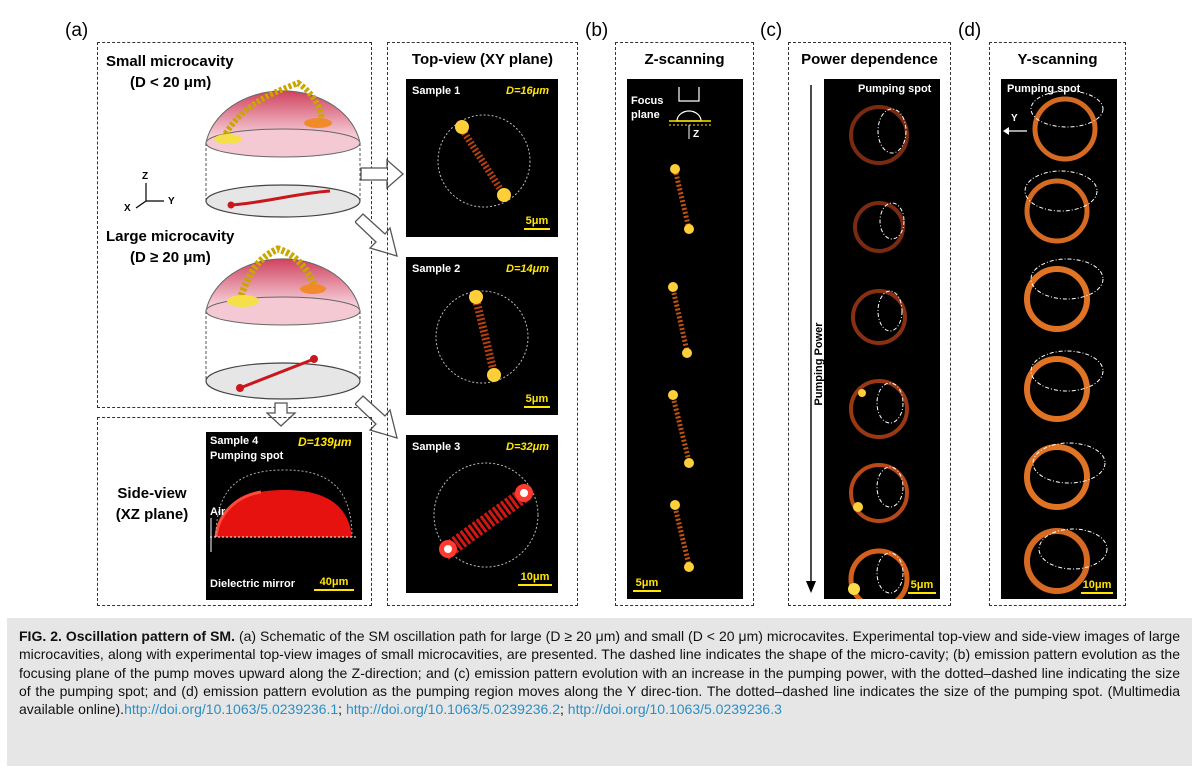 Image resolution: width=1199 pixels, height=775 pixels. What do you see at coordinates (647, 591) in the screenshot?
I see `z-scan-scale-bar` at bounding box center [647, 591].